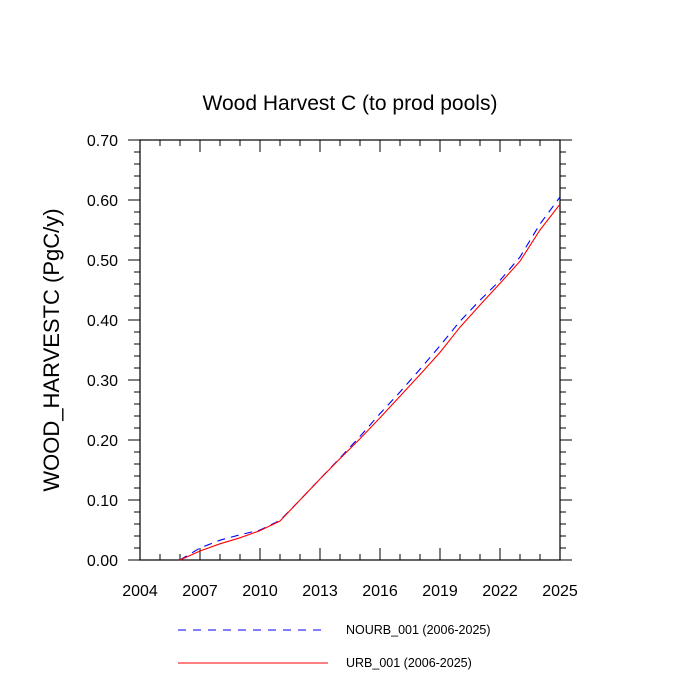  I want to click on y-tick-label: 0.10, so click(102, 501).